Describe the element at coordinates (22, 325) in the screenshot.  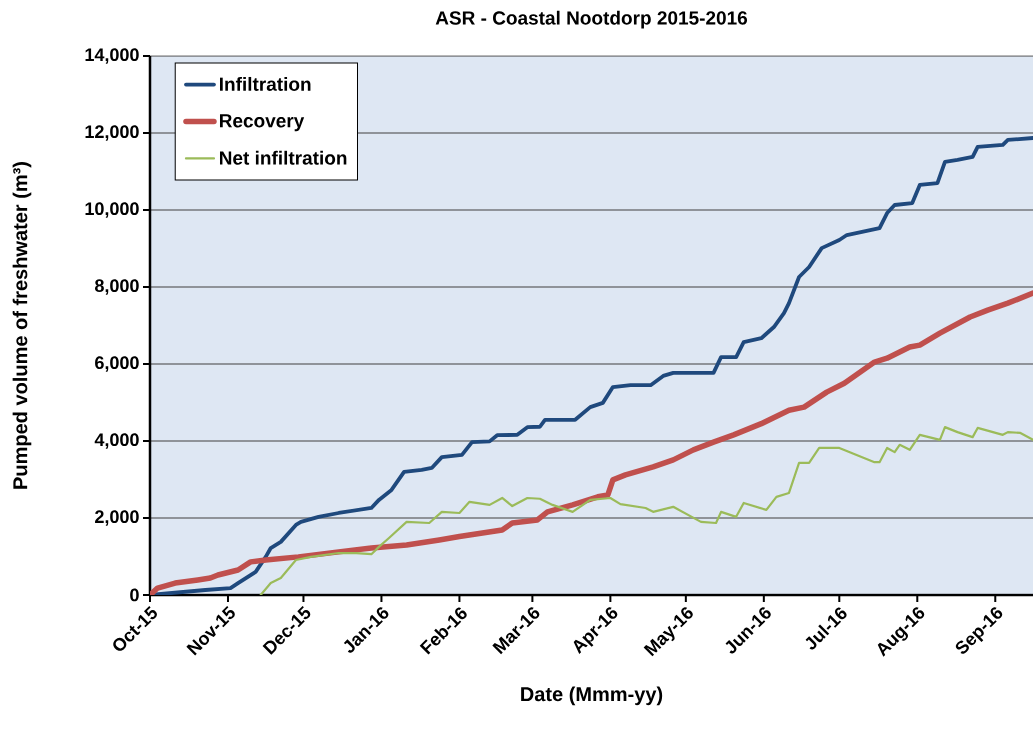
I see `y-axis-title: Pumped volume of freshwater (m³)` at that location.